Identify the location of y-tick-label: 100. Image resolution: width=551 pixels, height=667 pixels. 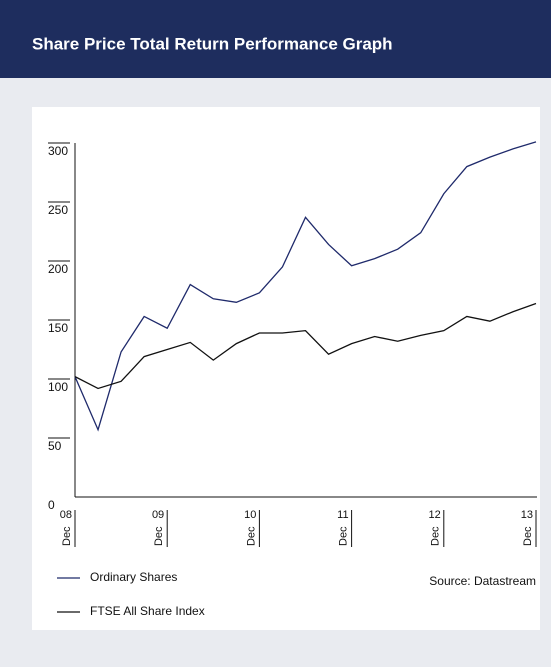
(58, 387).